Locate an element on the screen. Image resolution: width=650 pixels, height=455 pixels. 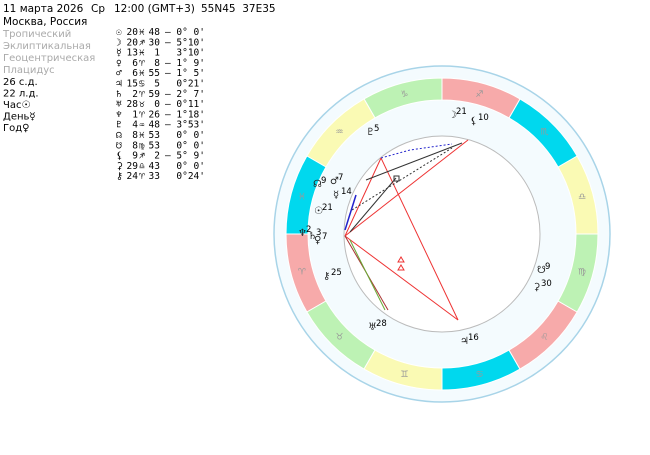
wheel-glyph: ♂ is located at coordinates (334, 181).